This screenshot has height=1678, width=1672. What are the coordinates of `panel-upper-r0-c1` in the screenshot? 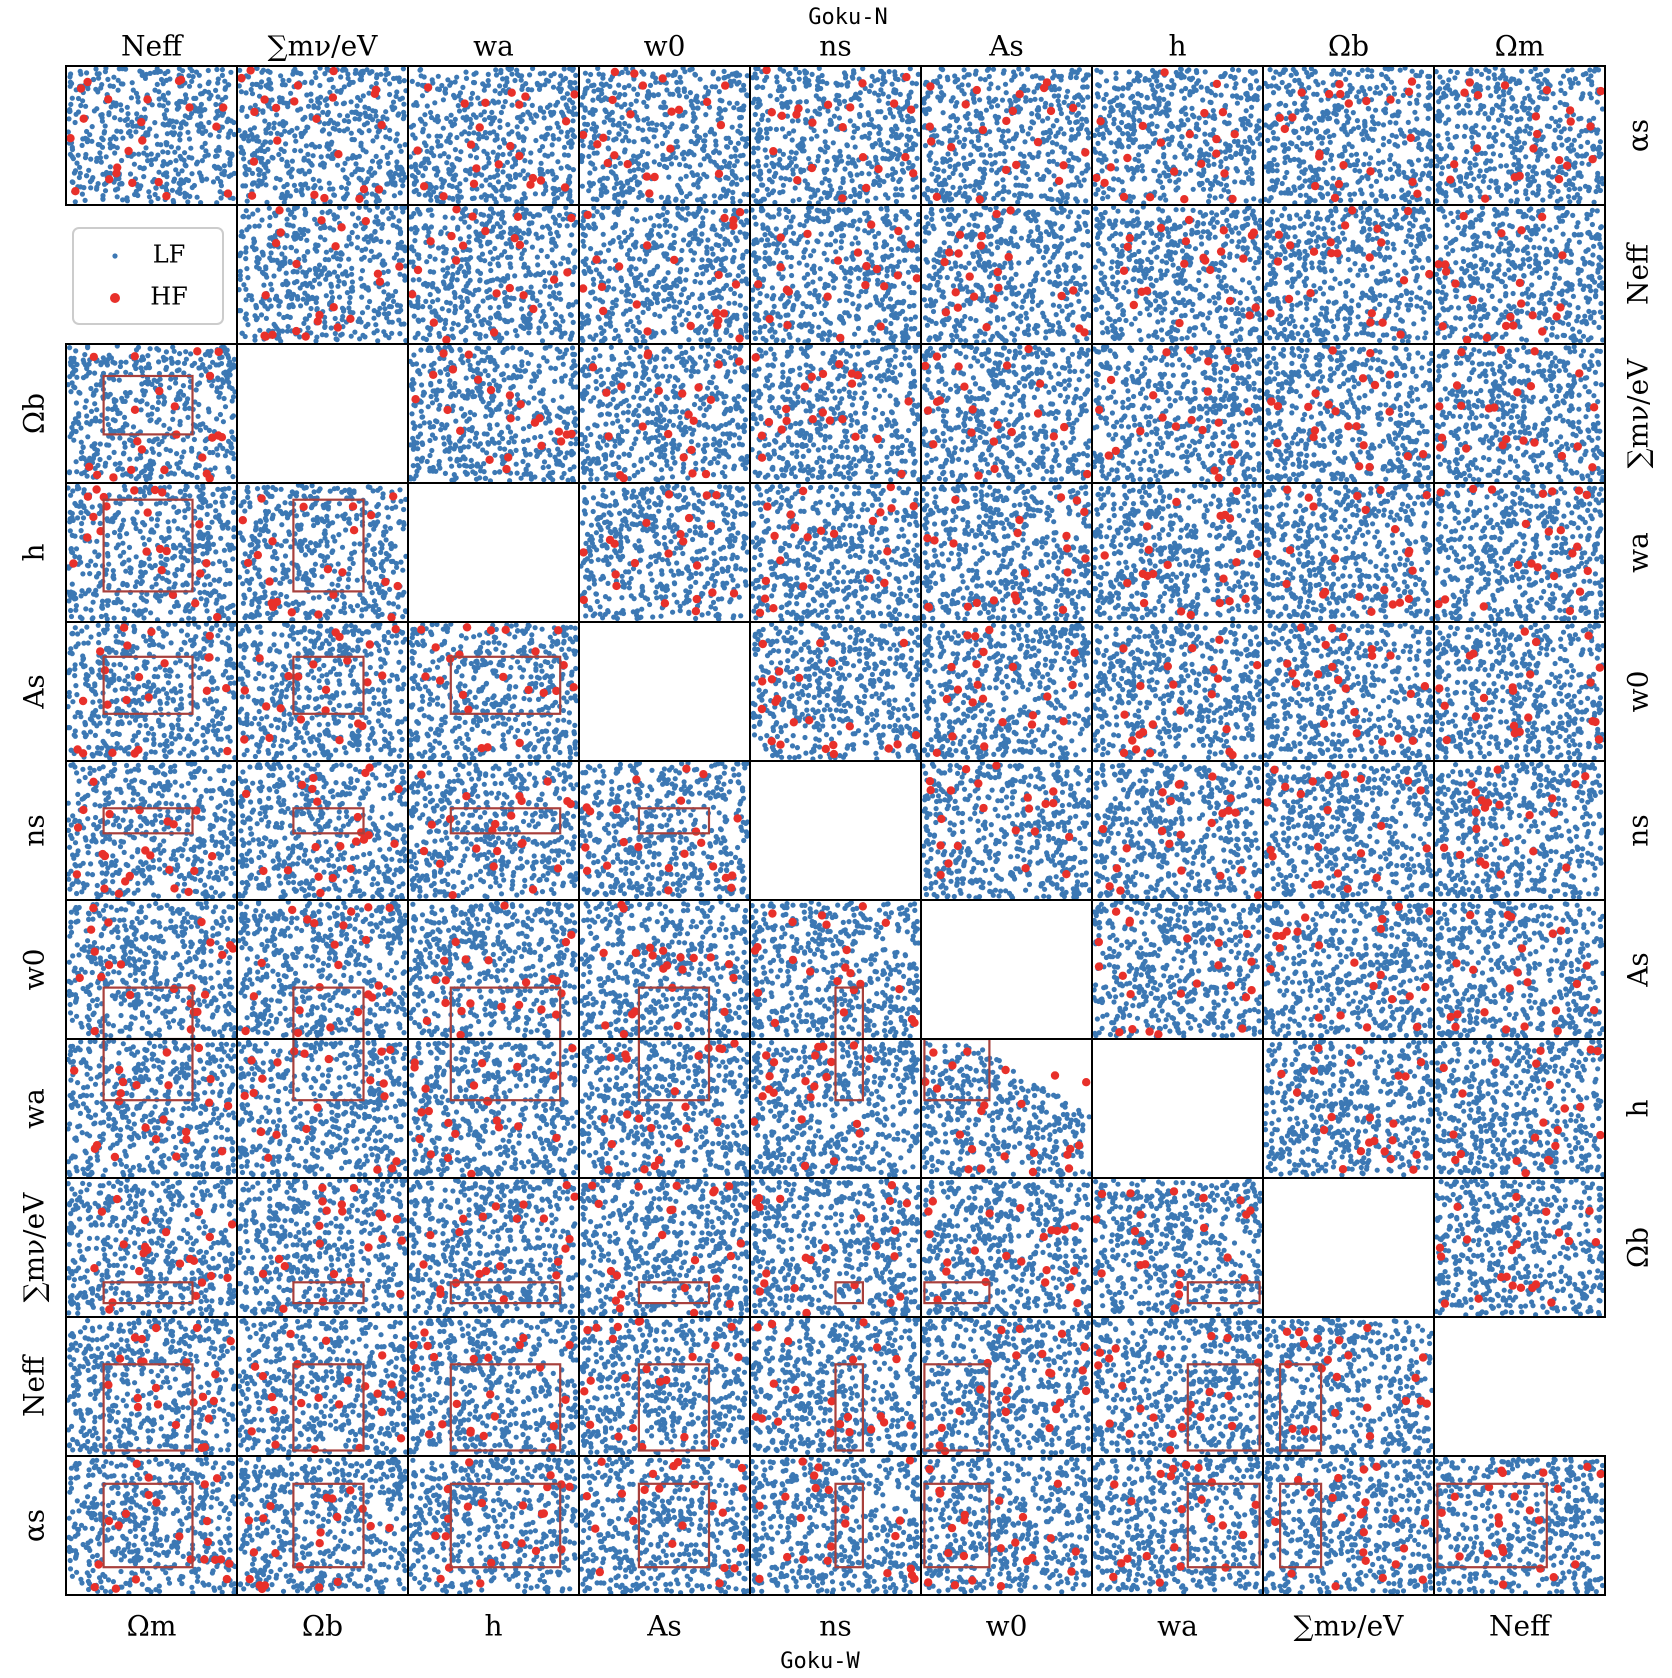 It's located at (322, 135).